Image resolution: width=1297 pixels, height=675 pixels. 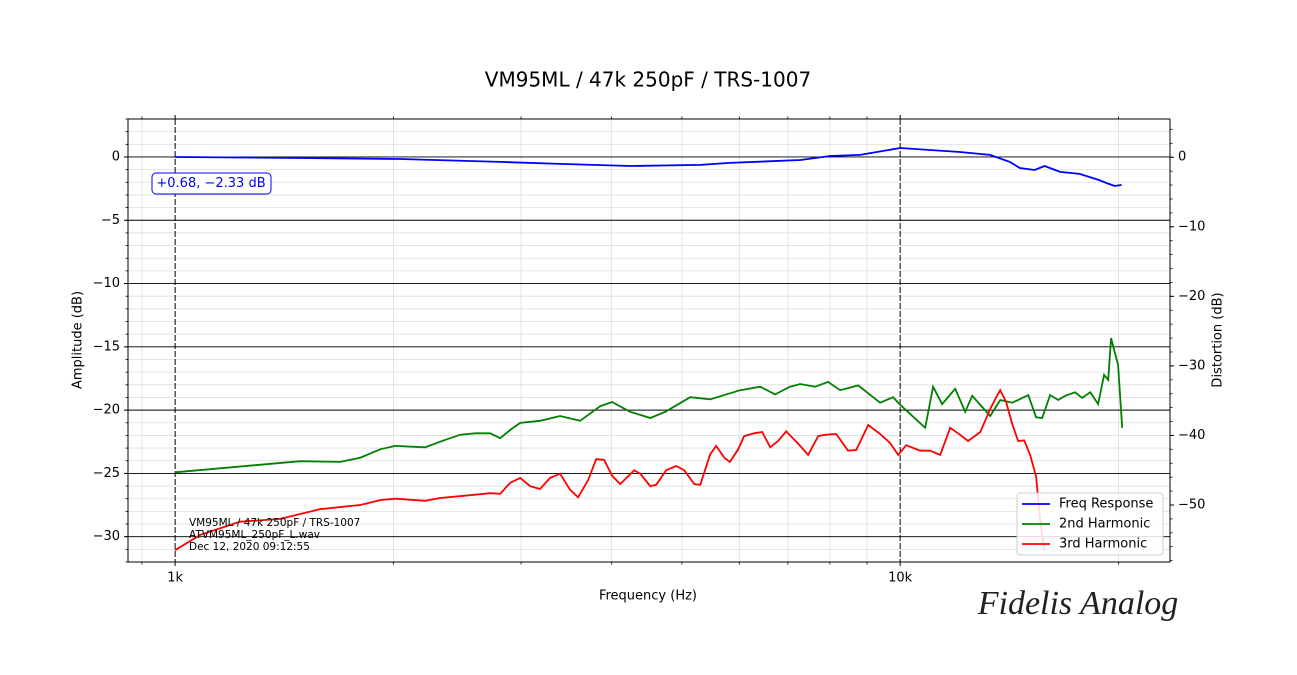 What do you see at coordinates (1104, 524) in the screenshot?
I see `legend-label: 2nd Harmonic` at bounding box center [1104, 524].